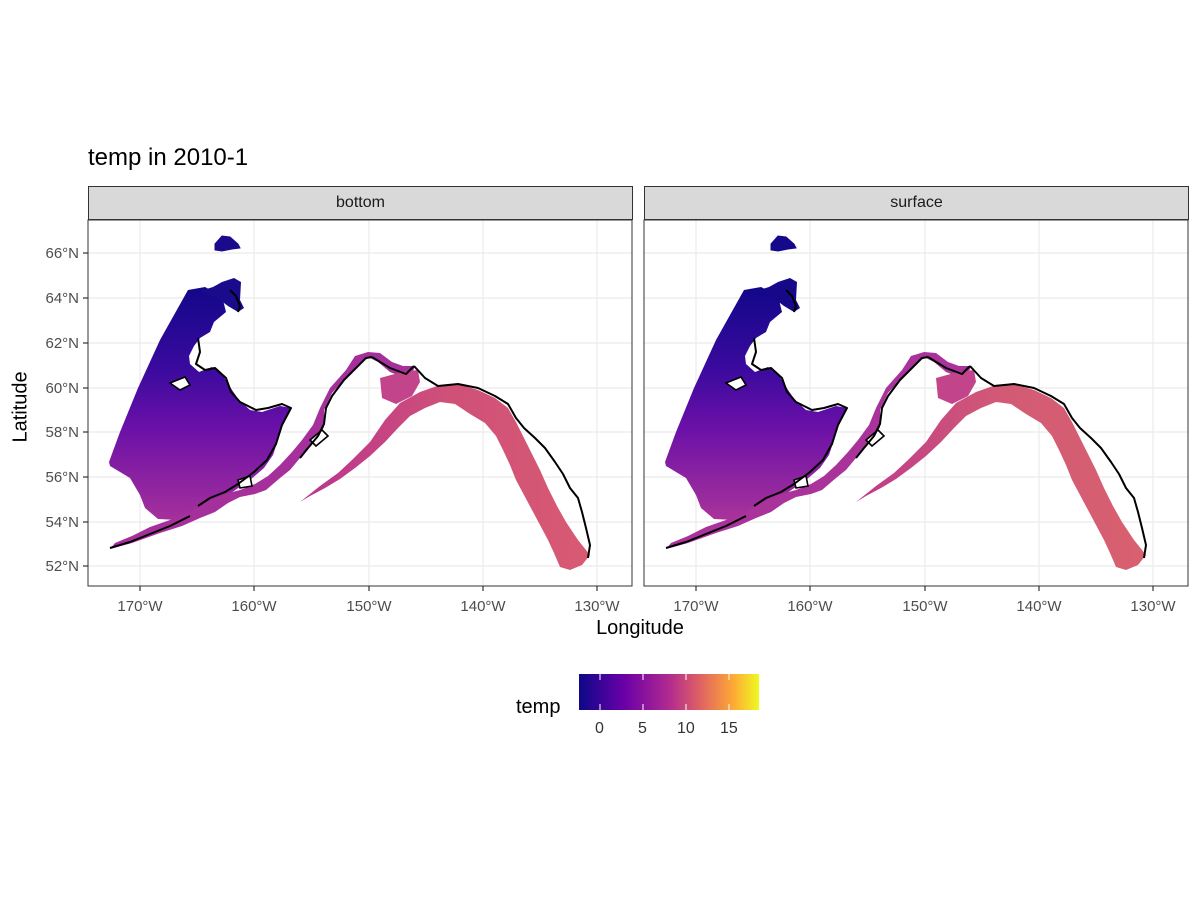  Describe the element at coordinates (20, 407) in the screenshot. I see `y-axis-title: Latitude` at that location.